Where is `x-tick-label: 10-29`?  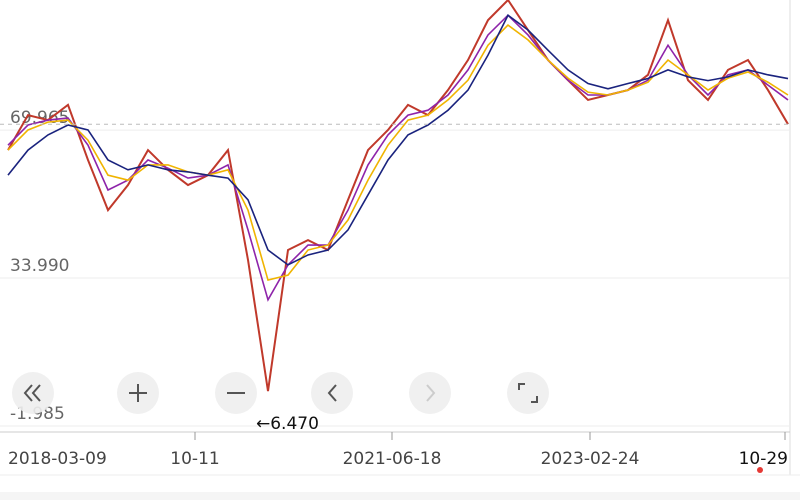
x-tick-label: 10-29 is located at coordinates (763, 459).